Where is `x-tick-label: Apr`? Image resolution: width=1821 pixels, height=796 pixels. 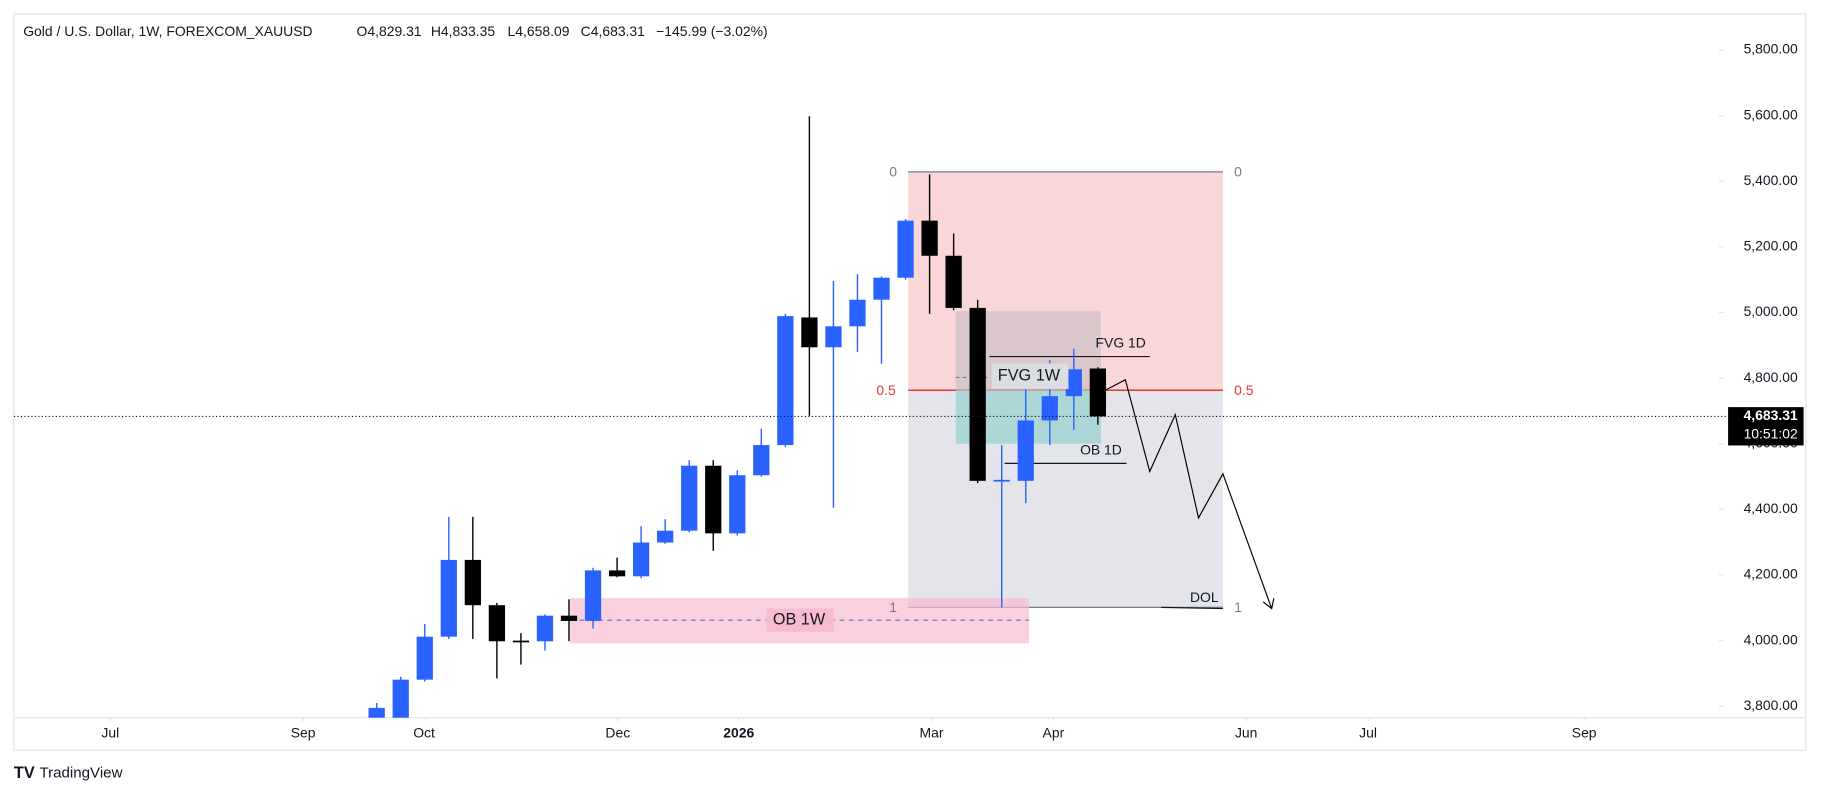
x-tick-label: Apr is located at coordinates (1054, 733).